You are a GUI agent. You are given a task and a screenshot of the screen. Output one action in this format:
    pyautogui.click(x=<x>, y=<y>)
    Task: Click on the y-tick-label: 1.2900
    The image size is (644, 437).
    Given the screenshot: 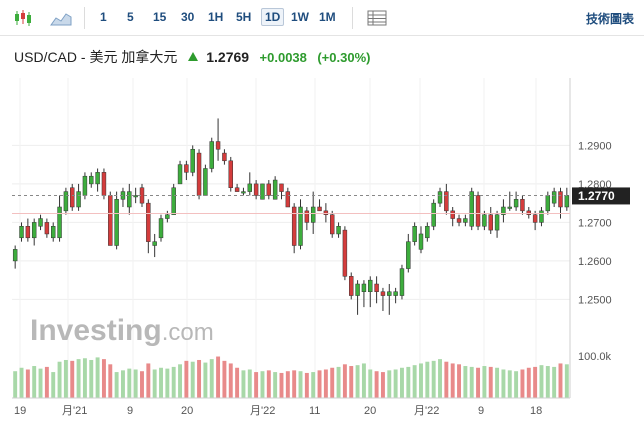 What is the action you would take?
    pyautogui.click(x=595, y=146)
    